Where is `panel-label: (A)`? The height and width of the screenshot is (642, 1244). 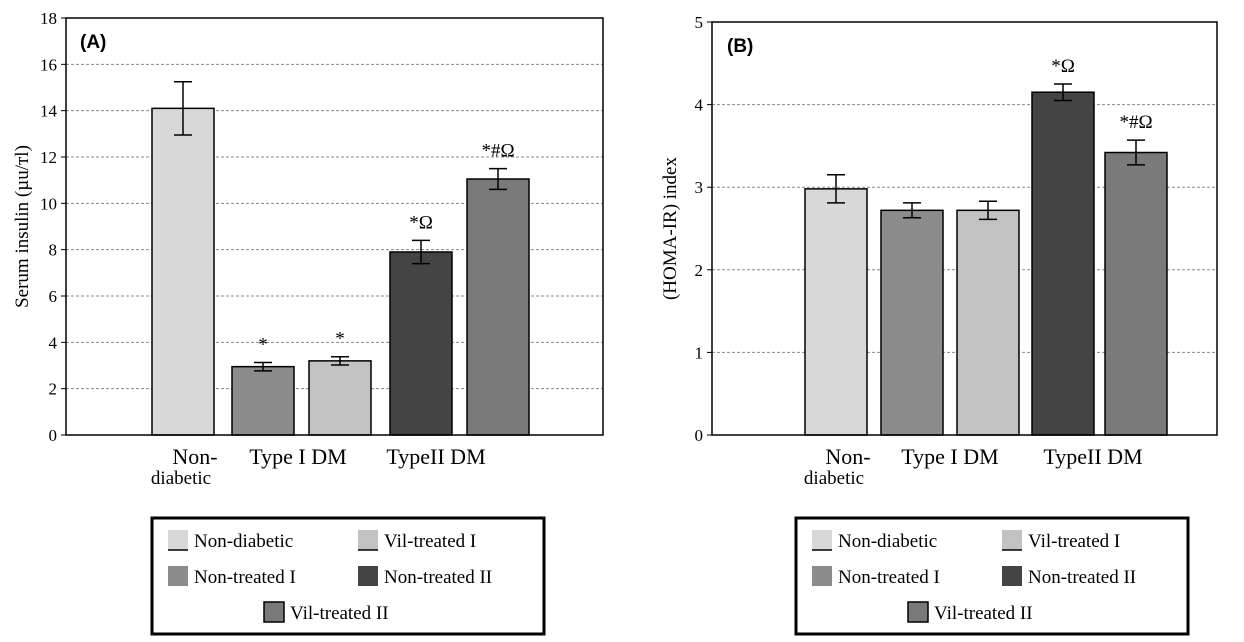 panel-label: (A) is located at coordinates (93, 42).